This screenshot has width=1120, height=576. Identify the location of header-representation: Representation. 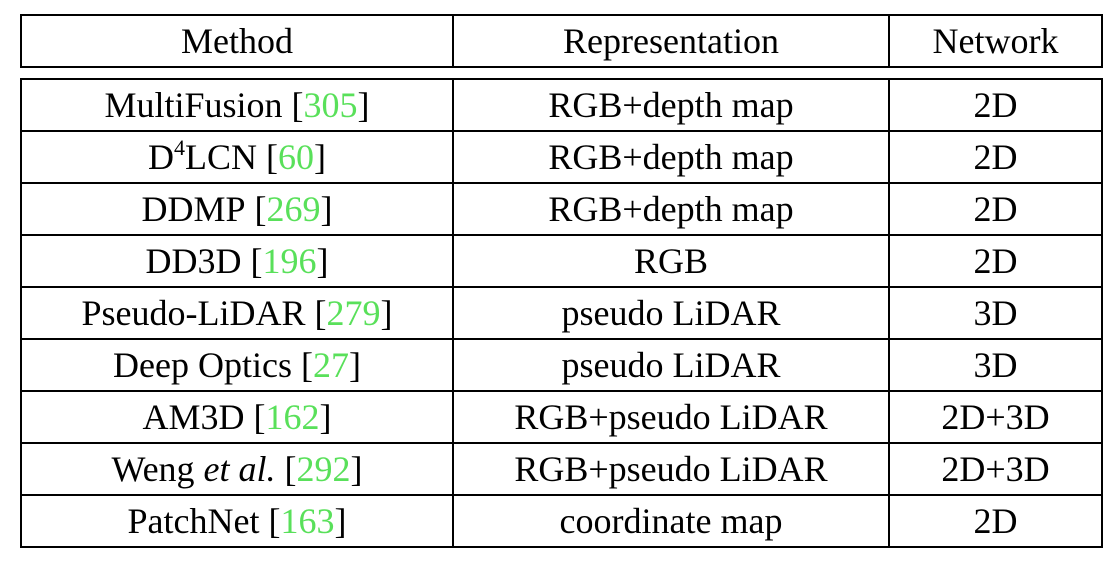
(671, 41).